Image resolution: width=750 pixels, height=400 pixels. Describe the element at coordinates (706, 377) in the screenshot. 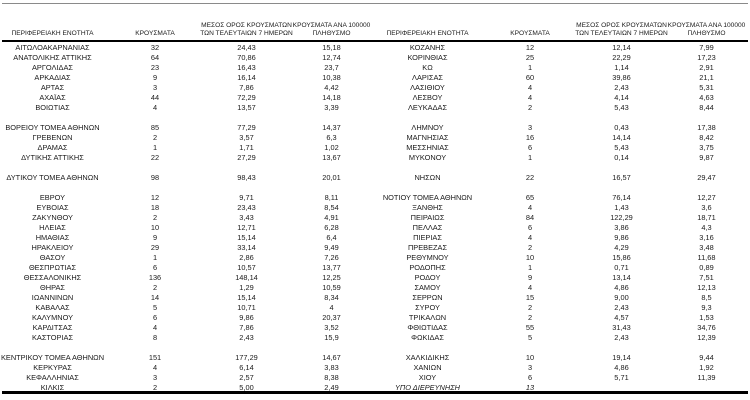

I see `cell-per100k: 11,39` at that location.